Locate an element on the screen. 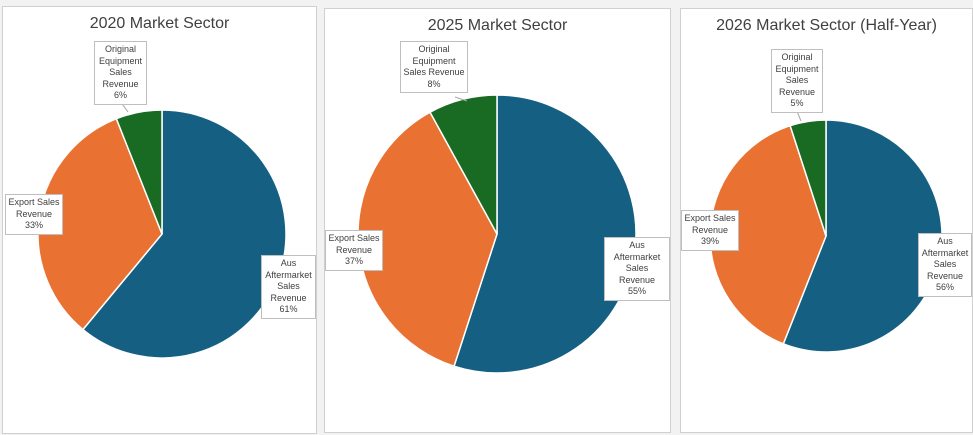  data-label-original-equipment: Original Equipment Sales Revenue 6% is located at coordinates (120, 73).